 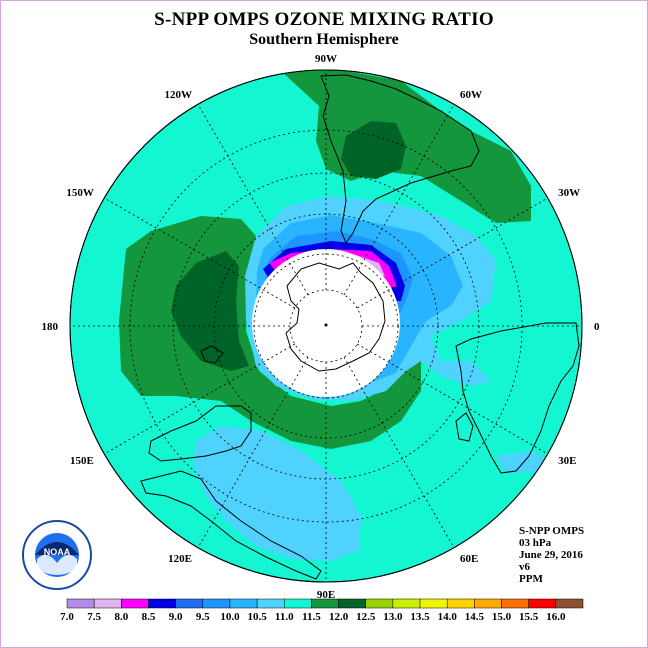 I want to click on colorbar-label: 16.0, so click(x=556, y=617).